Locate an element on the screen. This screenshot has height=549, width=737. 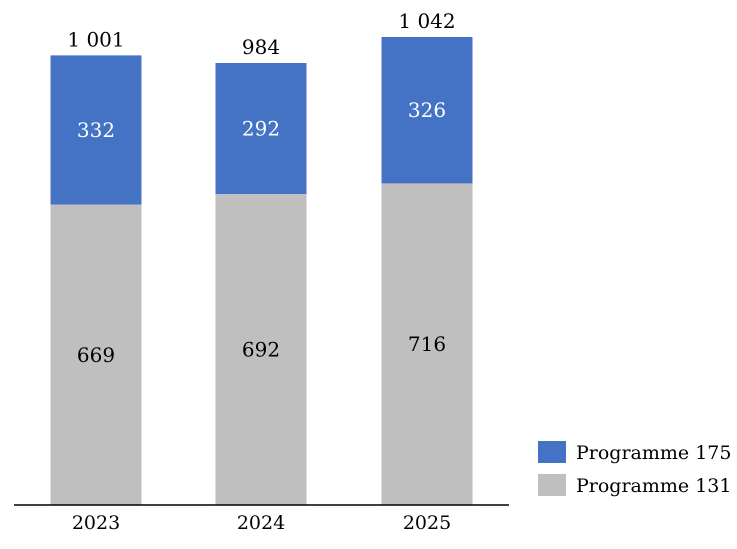
data-label-programme-131-2023: 669 is located at coordinates (96, 355).